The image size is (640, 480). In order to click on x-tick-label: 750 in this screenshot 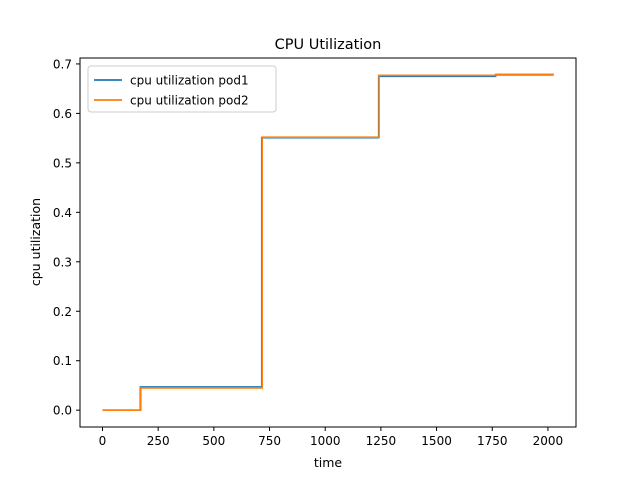, I will do `click(269, 441)`.